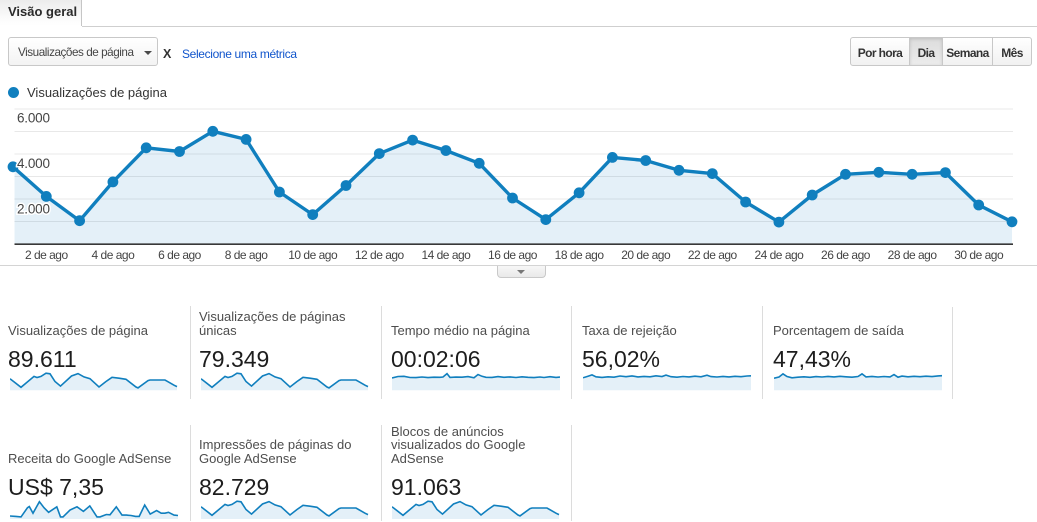 This screenshot has width=1037, height=522. What do you see at coordinates (47, 255) in the screenshot?
I see `svg-text: 2 de ago` at bounding box center [47, 255].